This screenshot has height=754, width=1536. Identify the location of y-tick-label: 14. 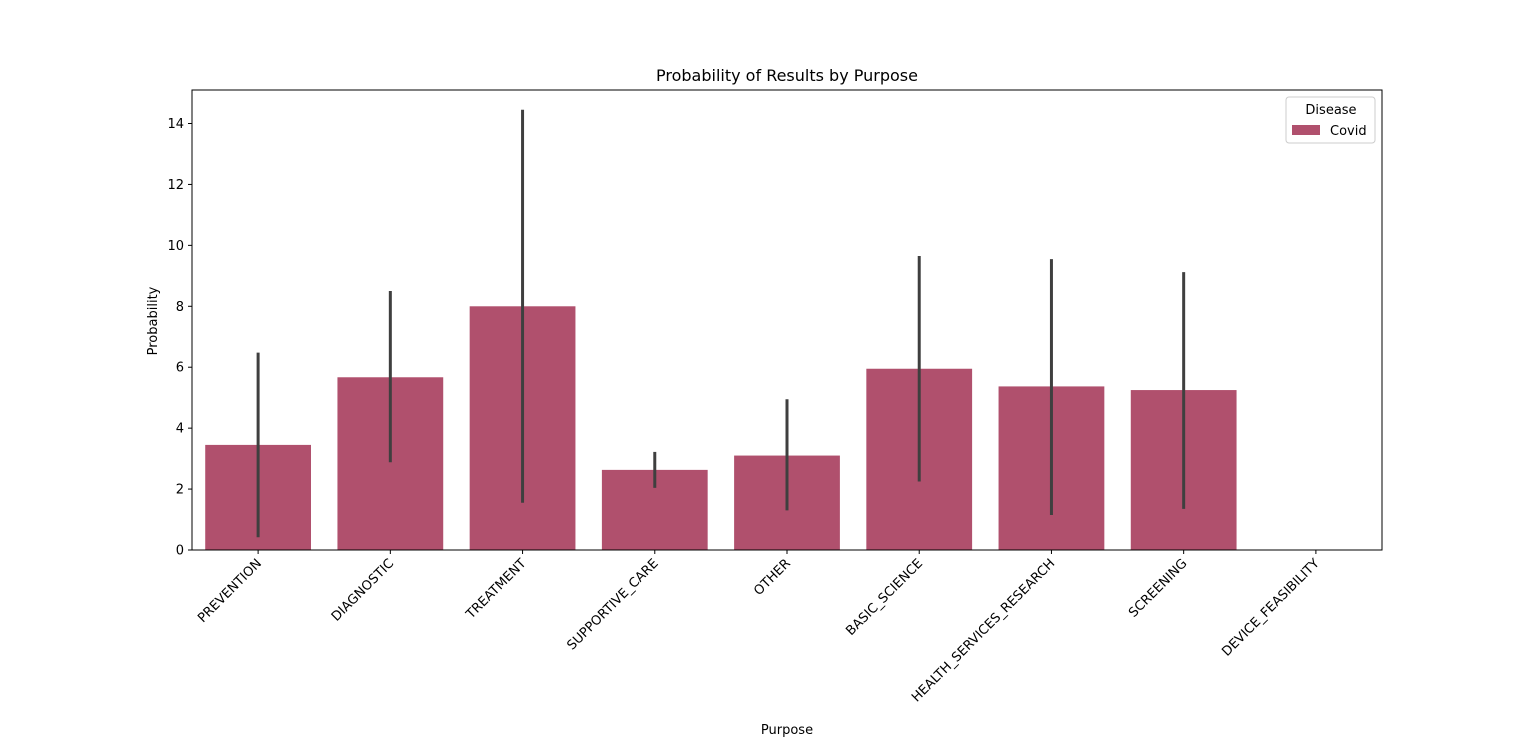
(175, 124).